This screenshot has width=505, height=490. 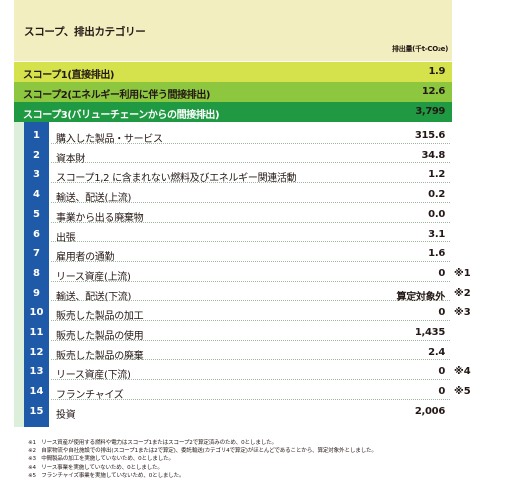 I want to click on table-row: 1 購入した製品・サービス 315.6, so click(x=264, y=136).